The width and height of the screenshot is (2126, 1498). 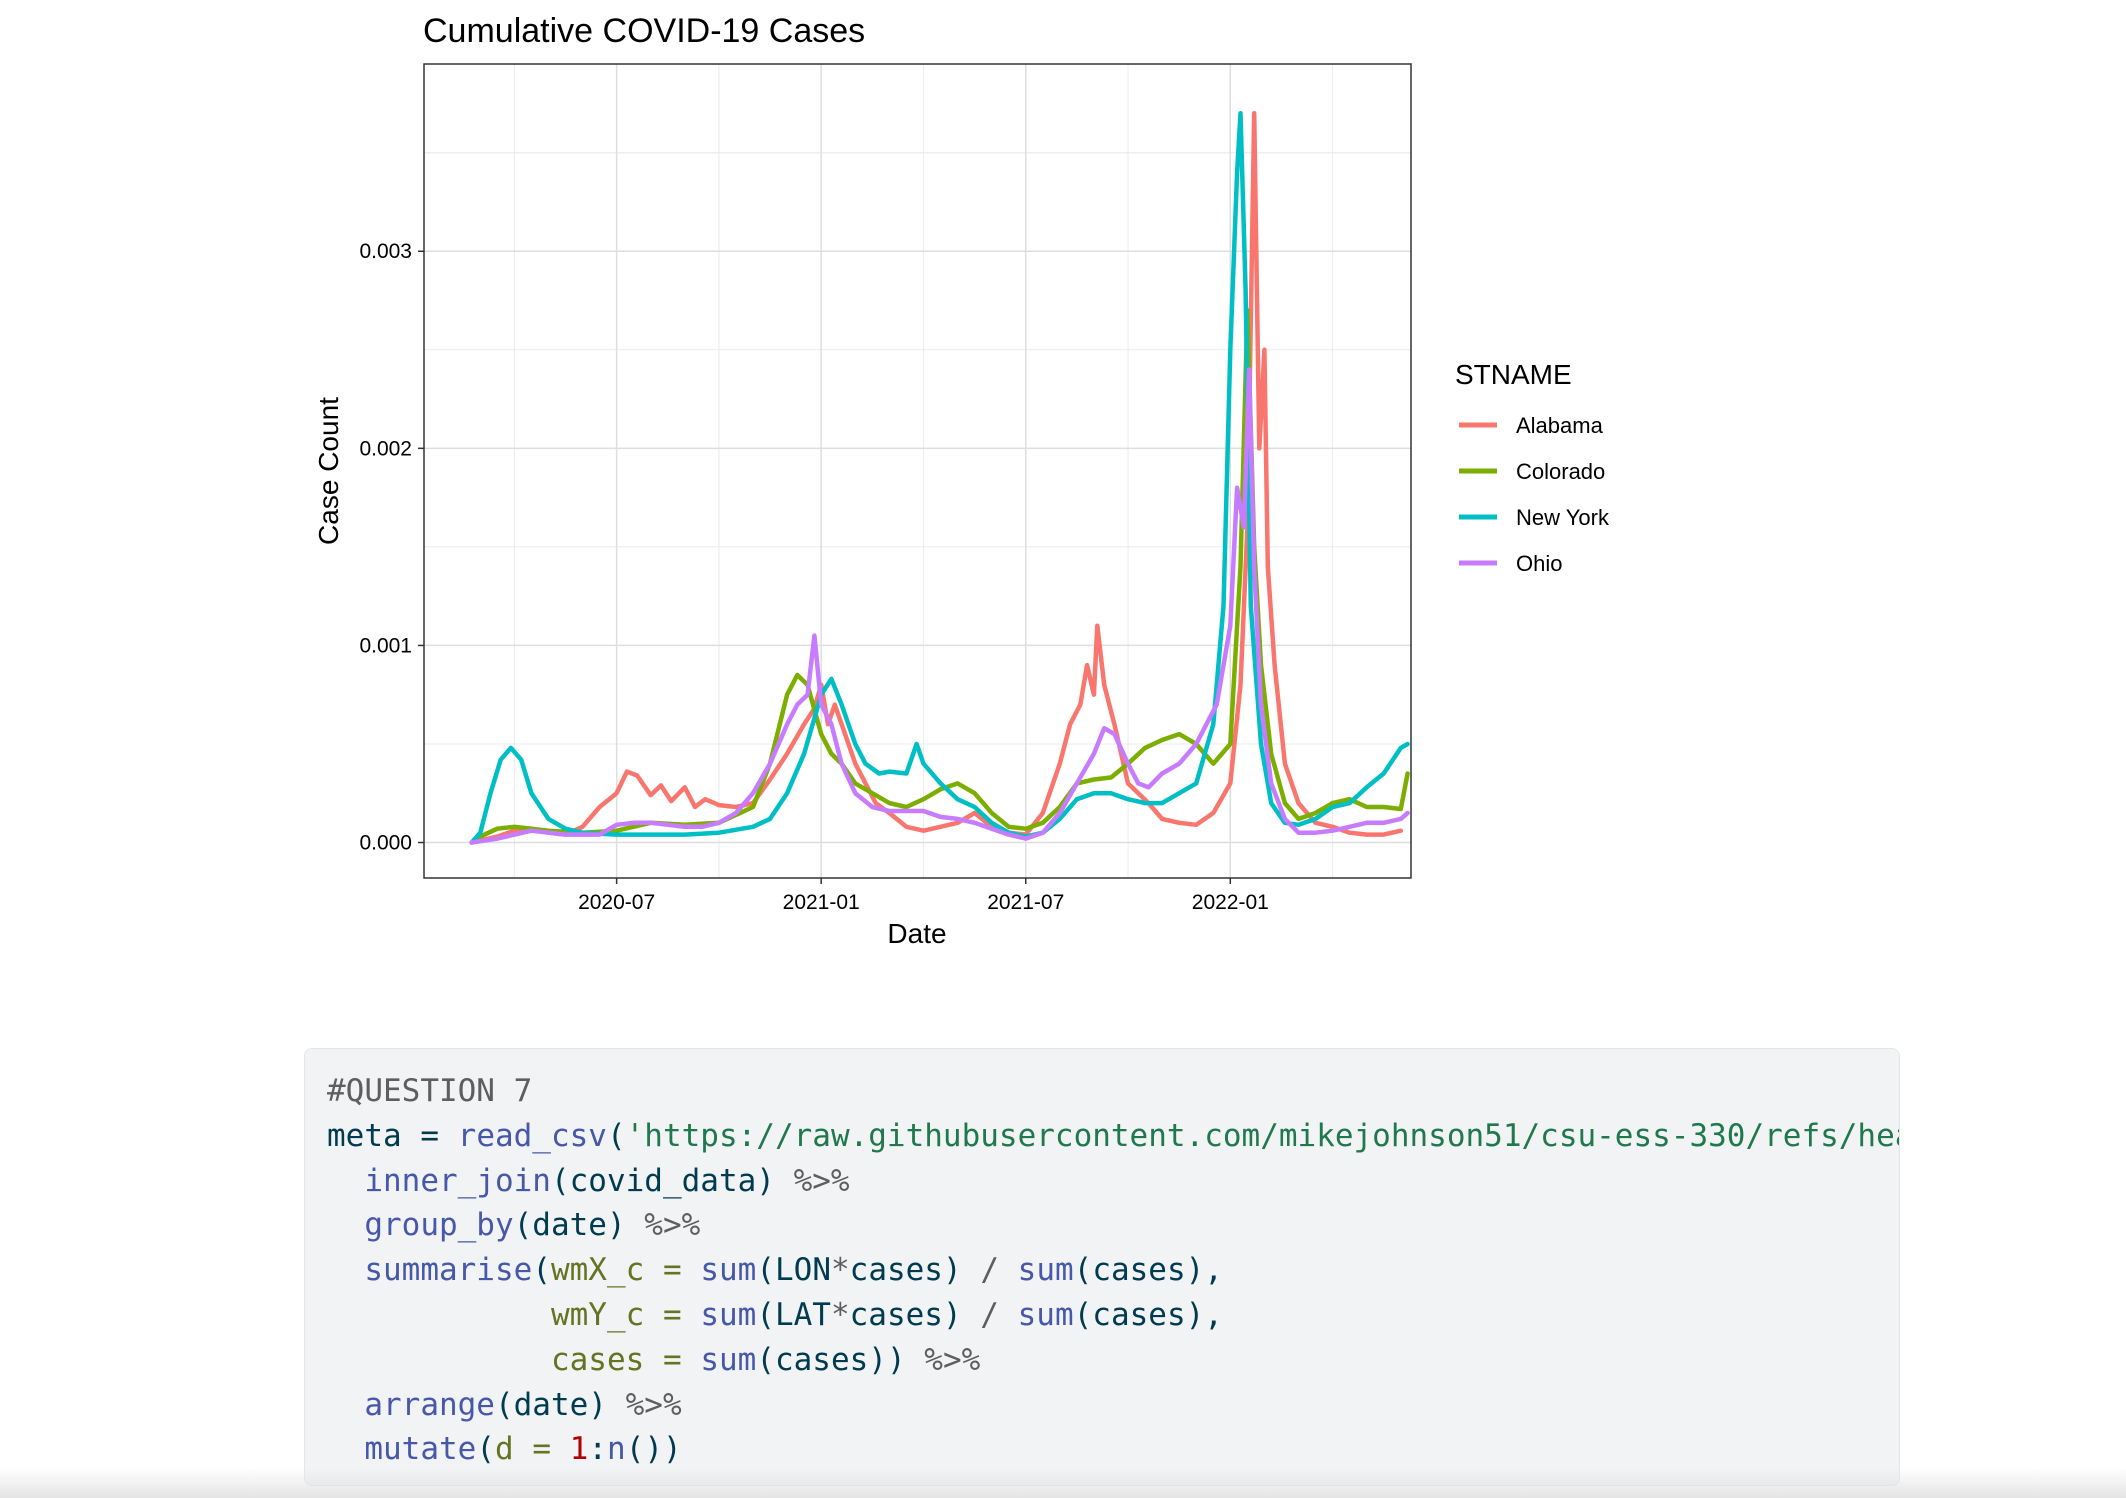 What do you see at coordinates (1513, 374) in the screenshot?
I see `legend-title: STNAME` at bounding box center [1513, 374].